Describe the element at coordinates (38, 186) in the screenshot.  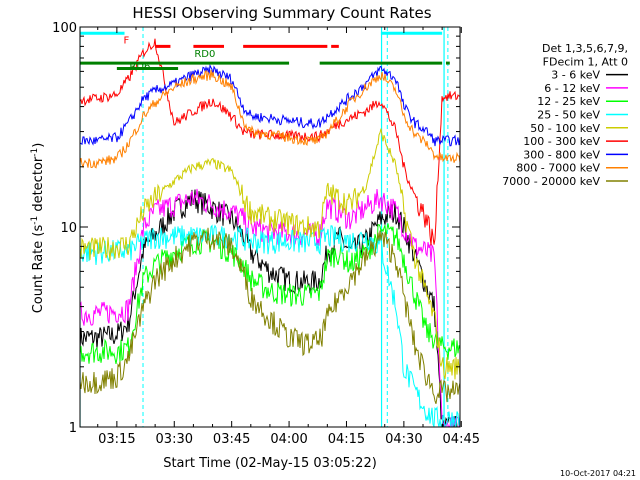
I see `y-axis-label-mid: detector` at that location.